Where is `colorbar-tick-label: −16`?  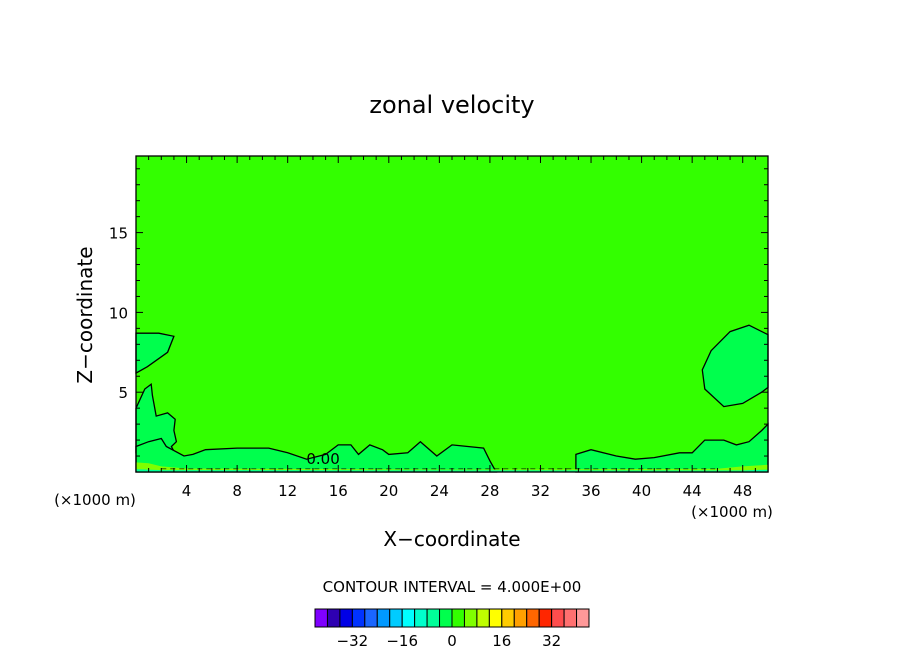
colorbar-tick-label: −16 is located at coordinates (402, 641).